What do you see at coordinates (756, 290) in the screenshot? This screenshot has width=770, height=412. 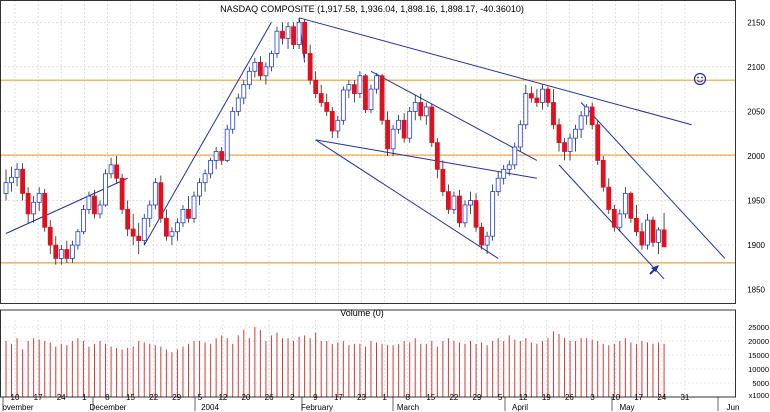 I see `y-tick-label: 1850` at bounding box center [756, 290].